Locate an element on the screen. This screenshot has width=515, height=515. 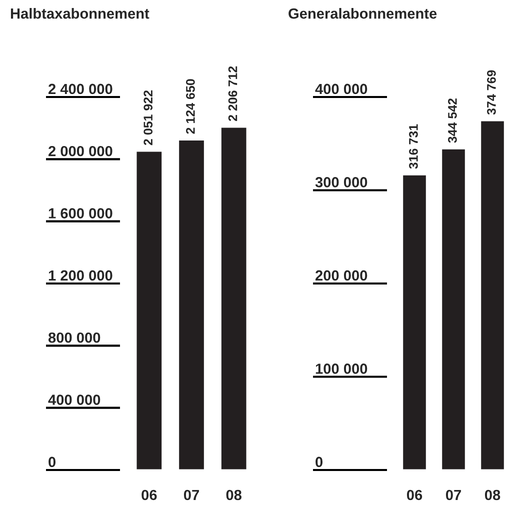
y-tick-label: 2 400 000 is located at coordinates (80, 89).